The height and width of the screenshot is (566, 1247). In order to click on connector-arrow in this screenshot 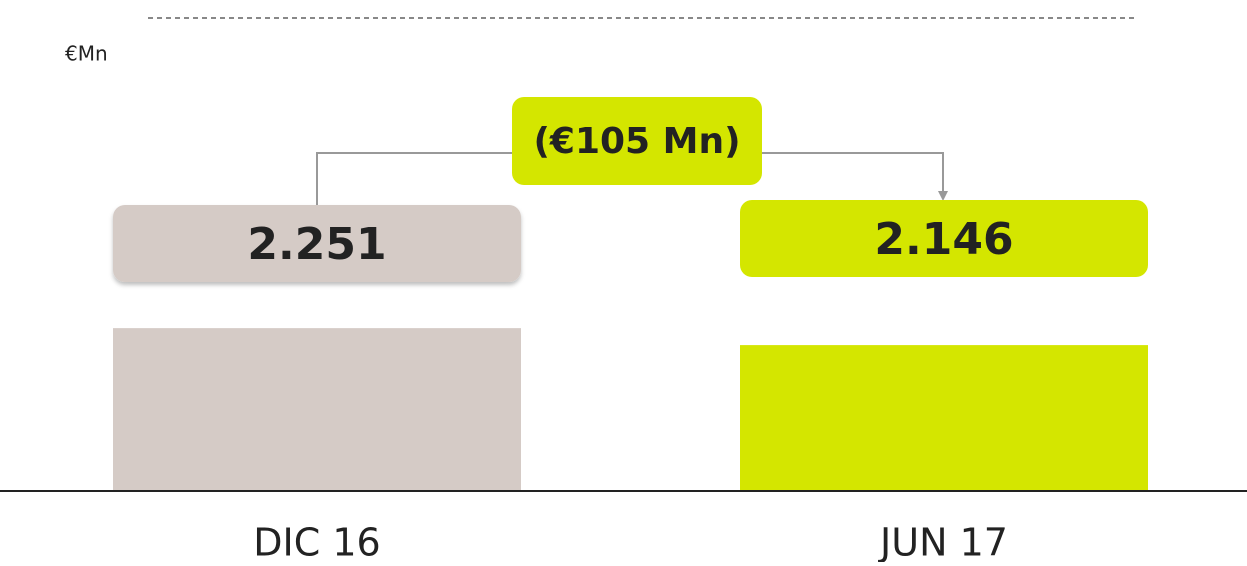, I will do `click(855, 176)`.